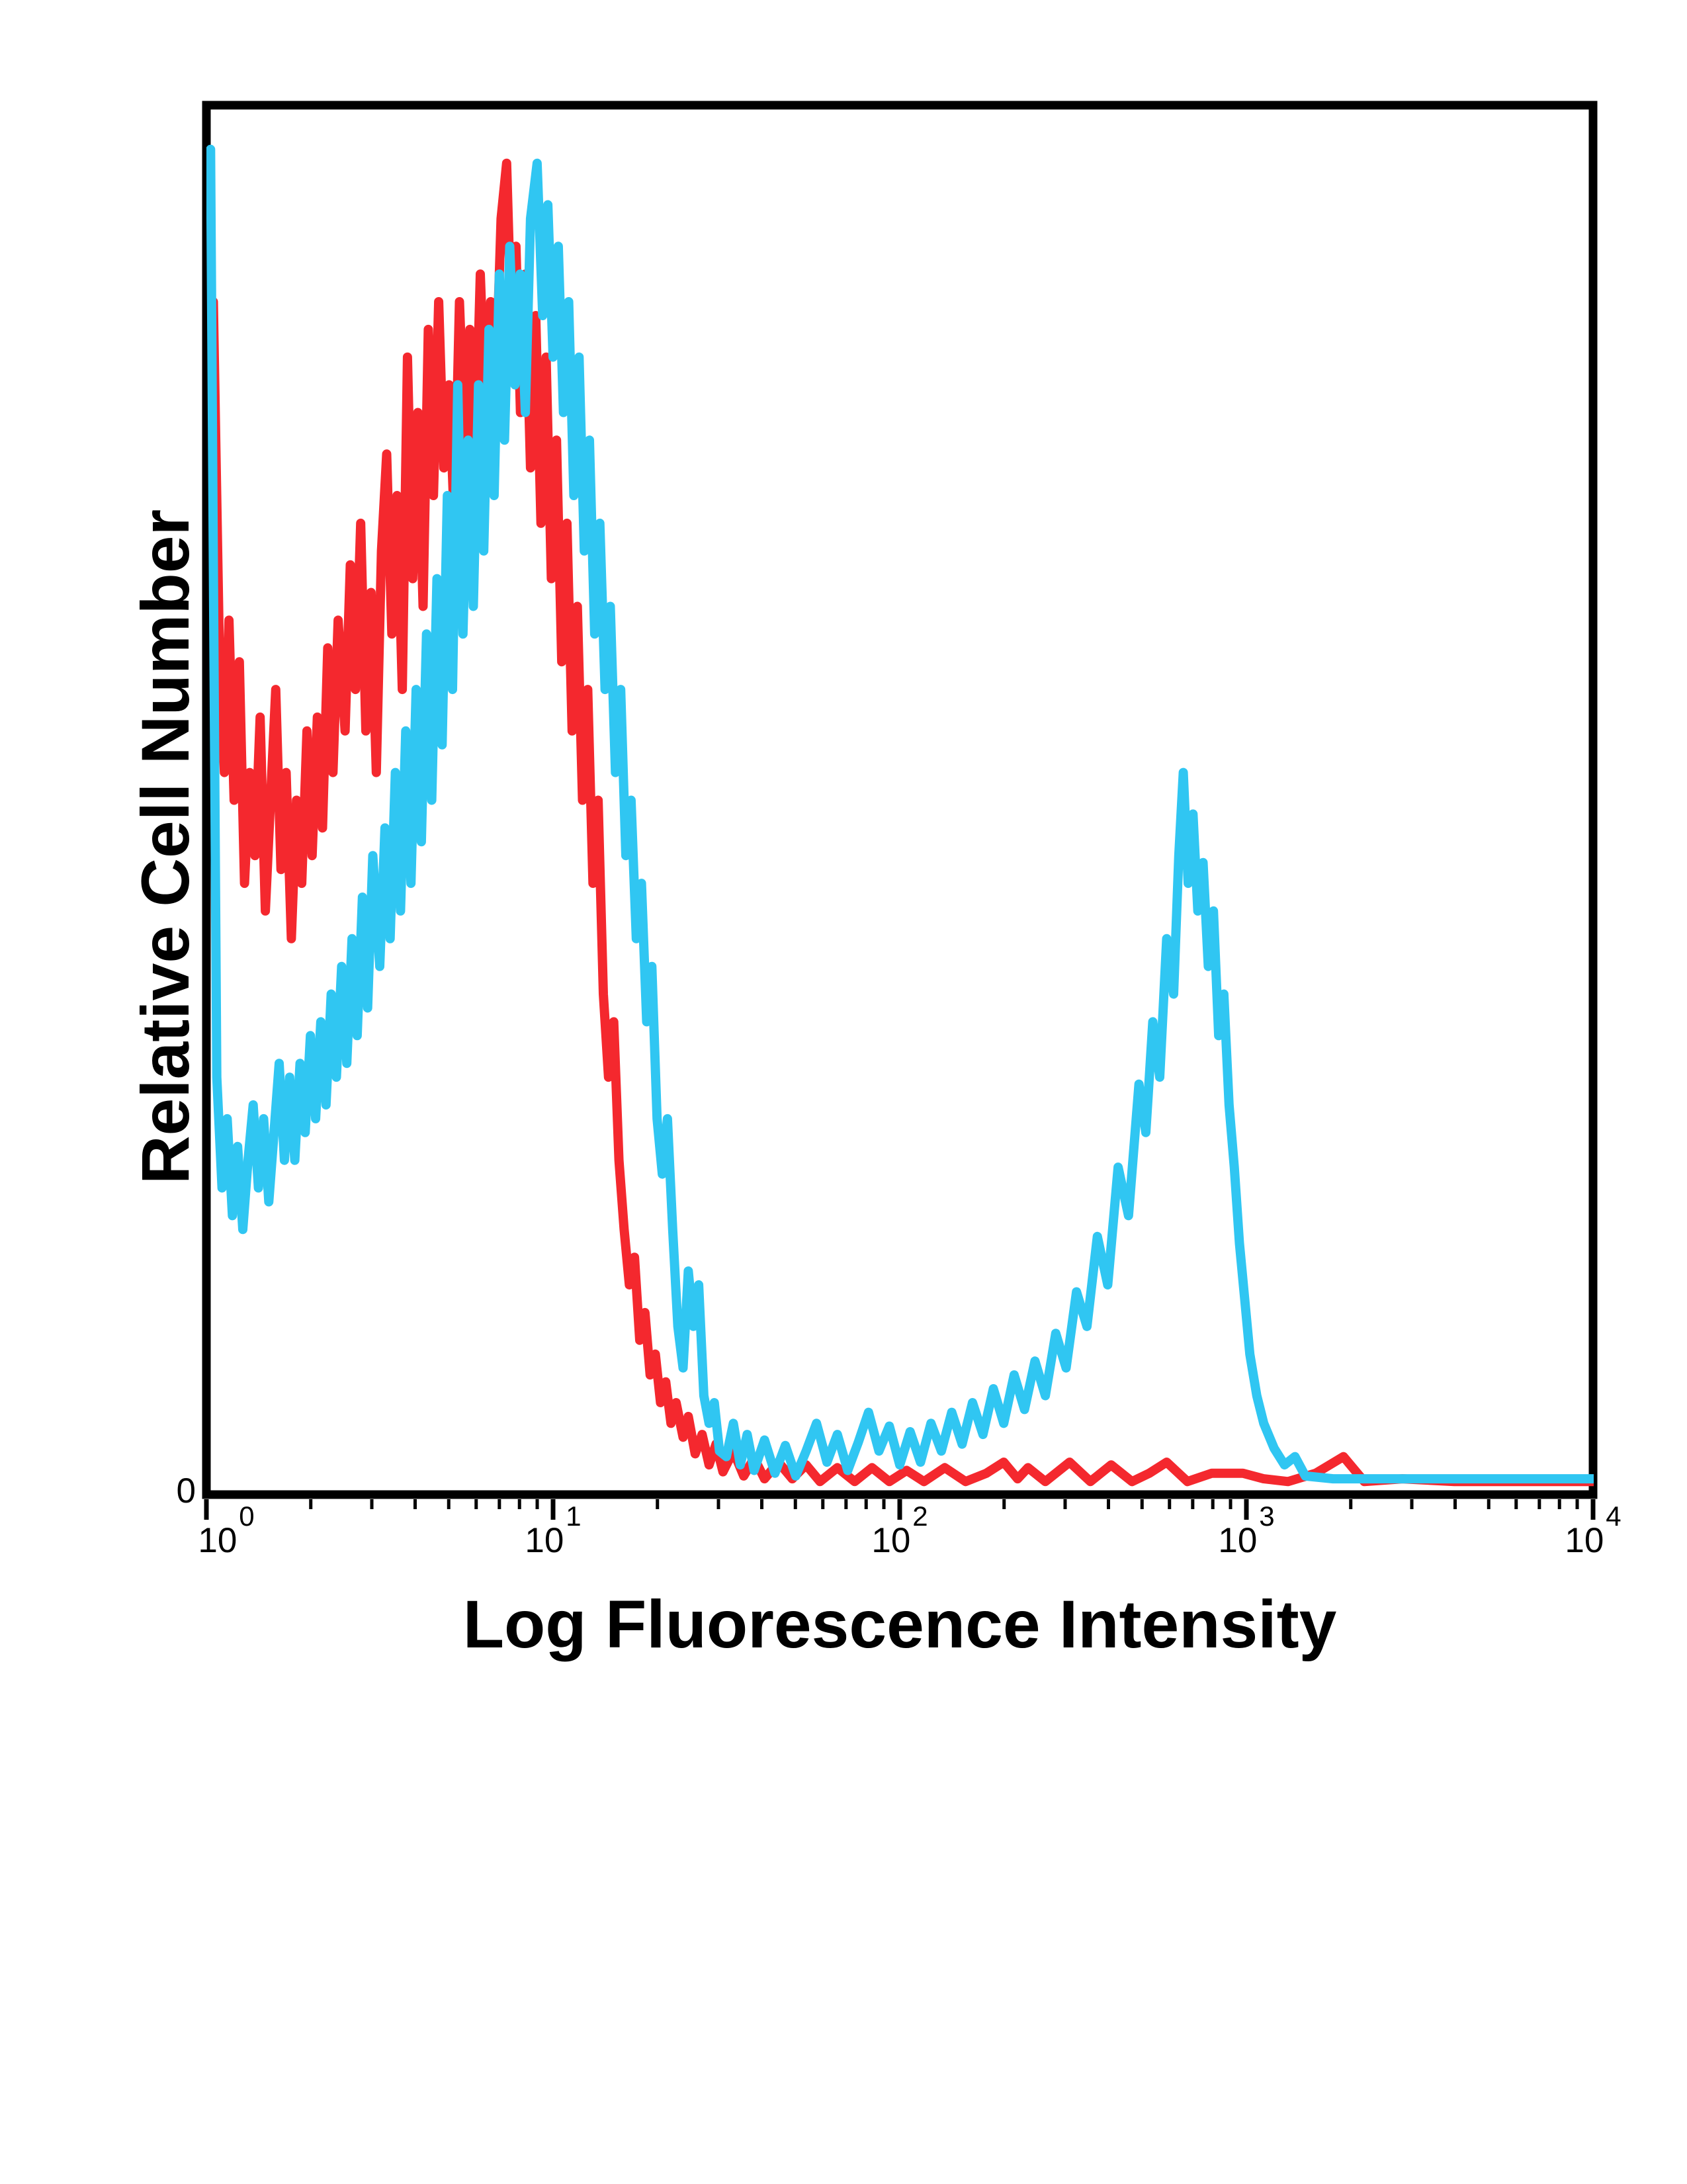 The width and height of the screenshot is (1687, 2184). I want to click on y-tick-label-zero: 0, so click(186, 1491).